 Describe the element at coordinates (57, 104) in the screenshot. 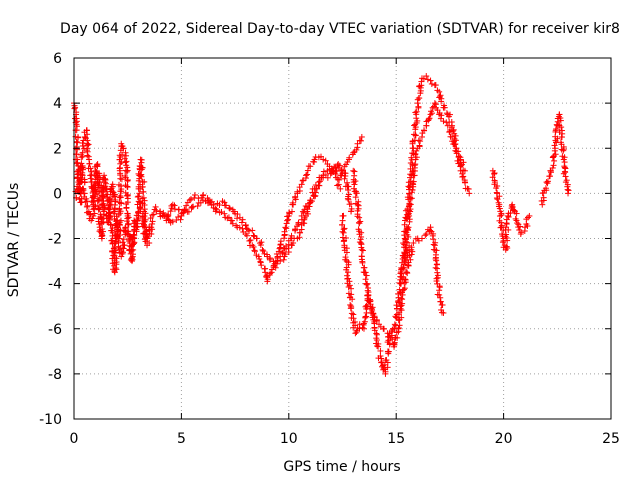

I see `y-tick-label: 4` at that location.